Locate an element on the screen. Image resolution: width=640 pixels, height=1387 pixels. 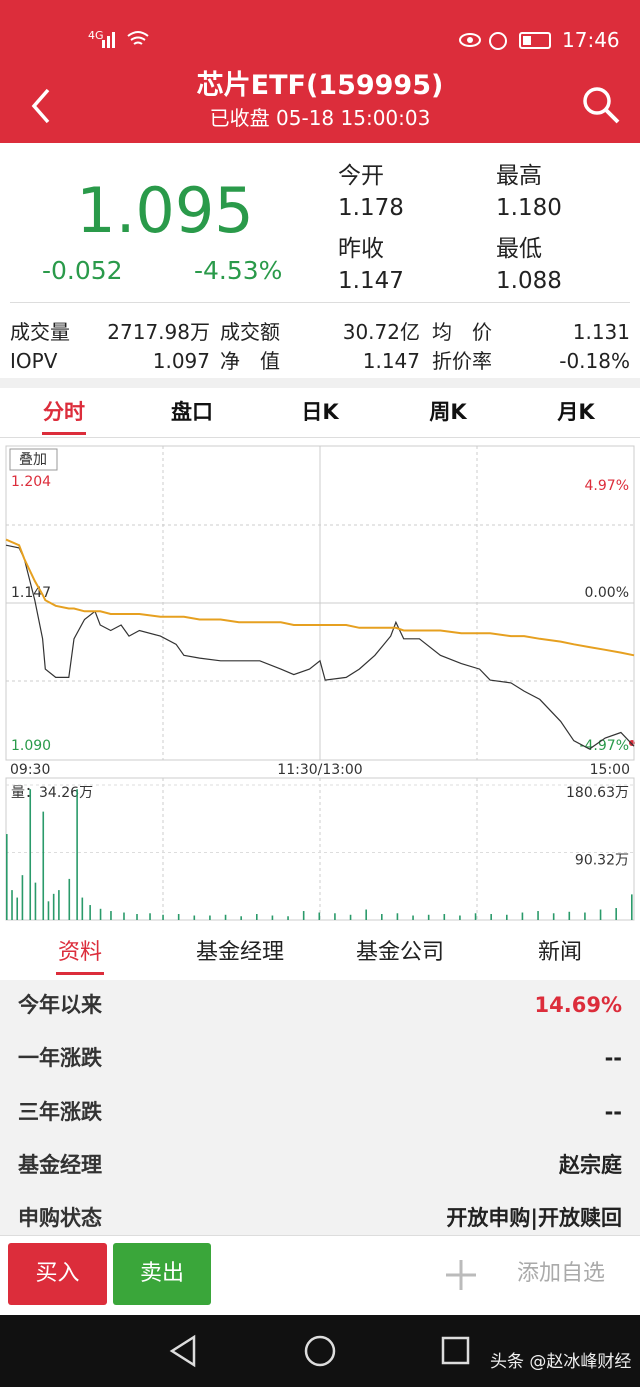
stat-value: 1.178 is located at coordinates (371, 208).